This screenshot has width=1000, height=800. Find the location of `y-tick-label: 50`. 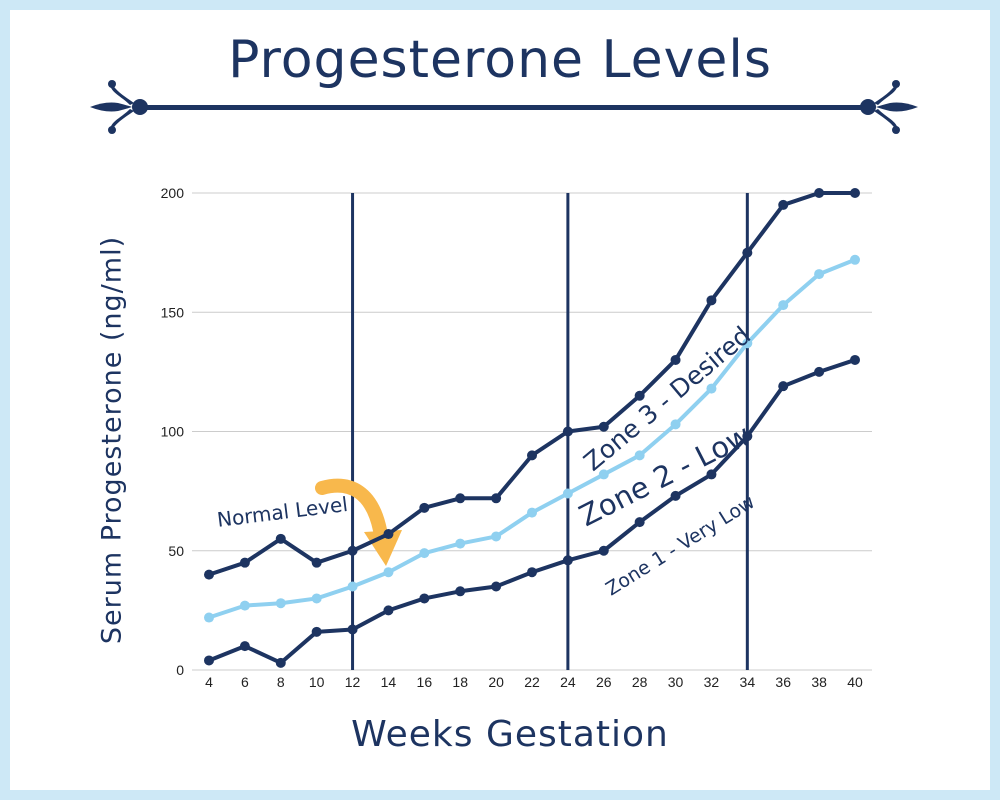

y-tick-label: 50 is located at coordinates (176, 551).